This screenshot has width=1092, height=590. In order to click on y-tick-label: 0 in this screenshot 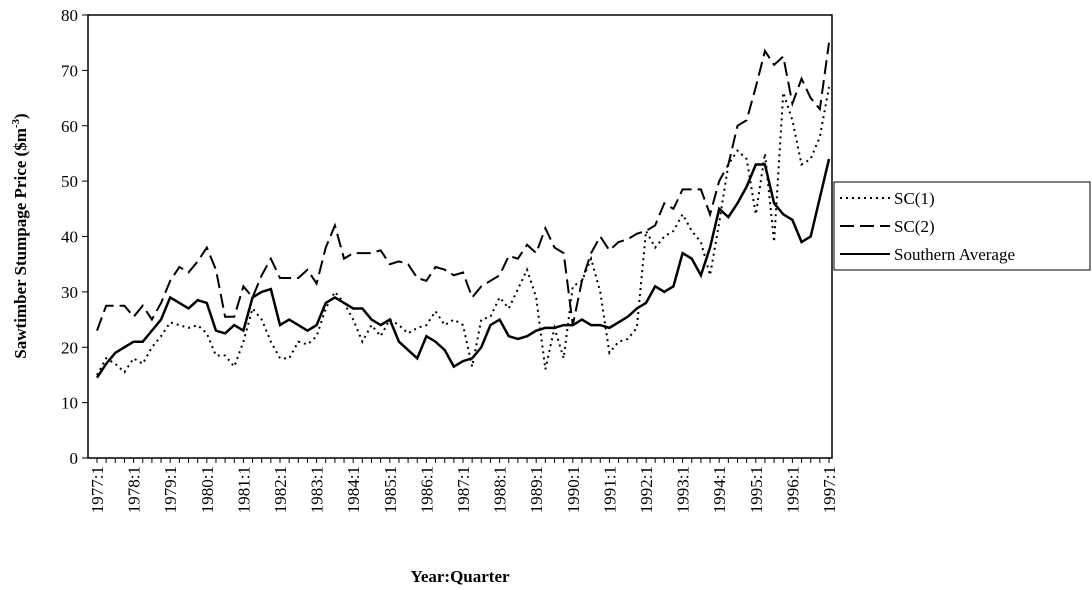, I will do `click(74, 458)`.